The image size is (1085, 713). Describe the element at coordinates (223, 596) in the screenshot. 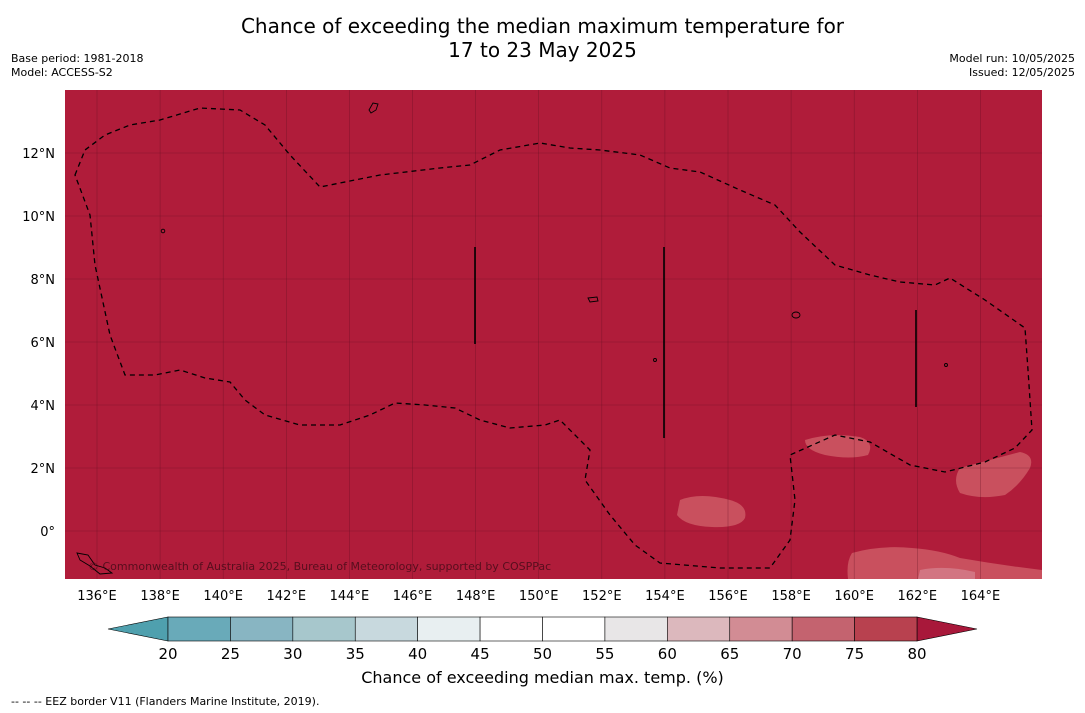

I see `lon-tick-label: 140°E` at that location.